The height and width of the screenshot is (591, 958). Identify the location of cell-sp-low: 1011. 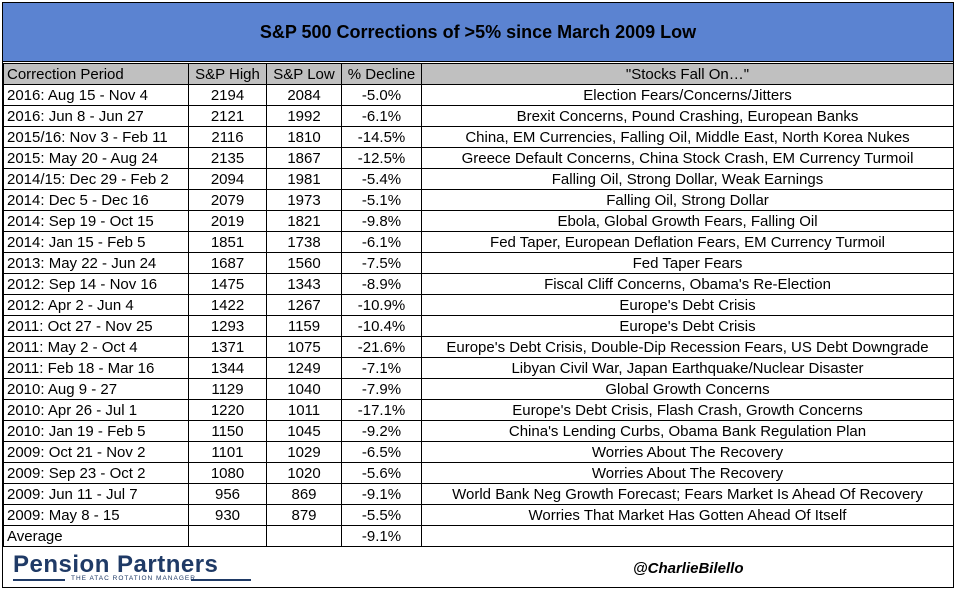
(304, 410).